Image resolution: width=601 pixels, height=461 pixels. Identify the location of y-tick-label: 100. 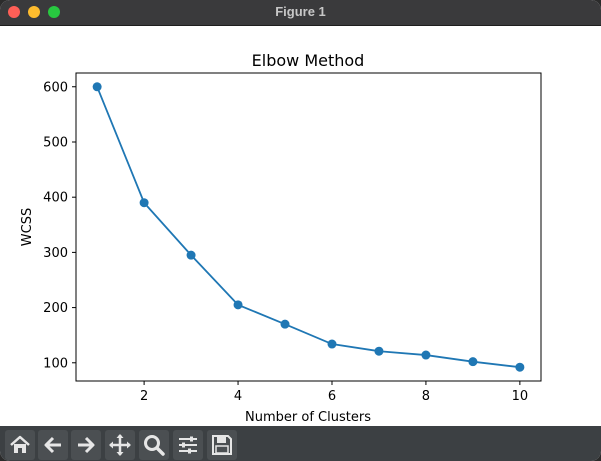
(55, 363).